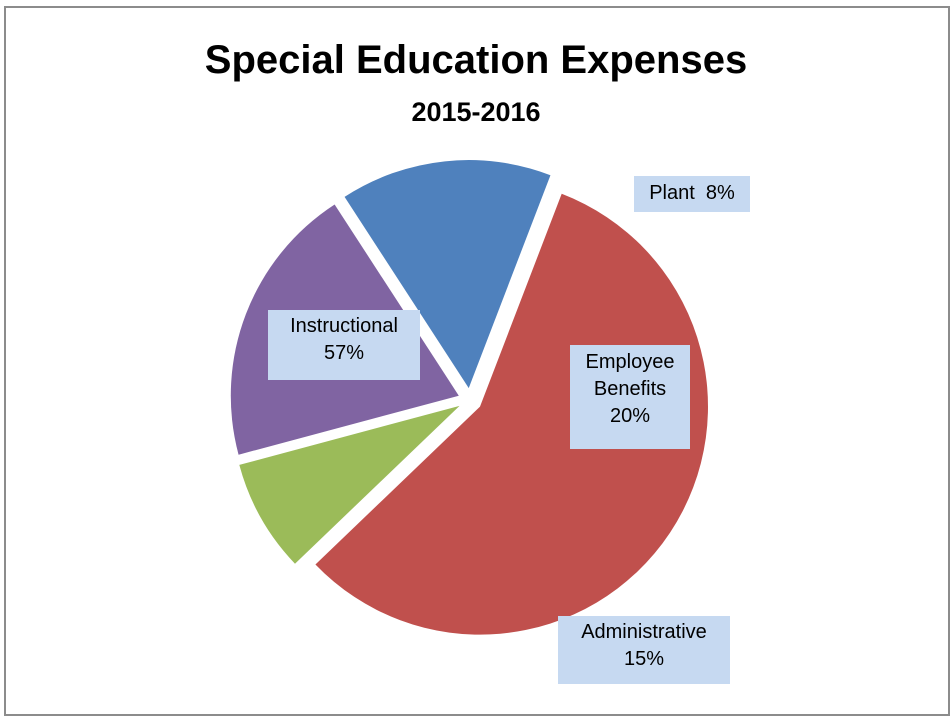  I want to click on data-label-value: 8%, so click(720, 193).